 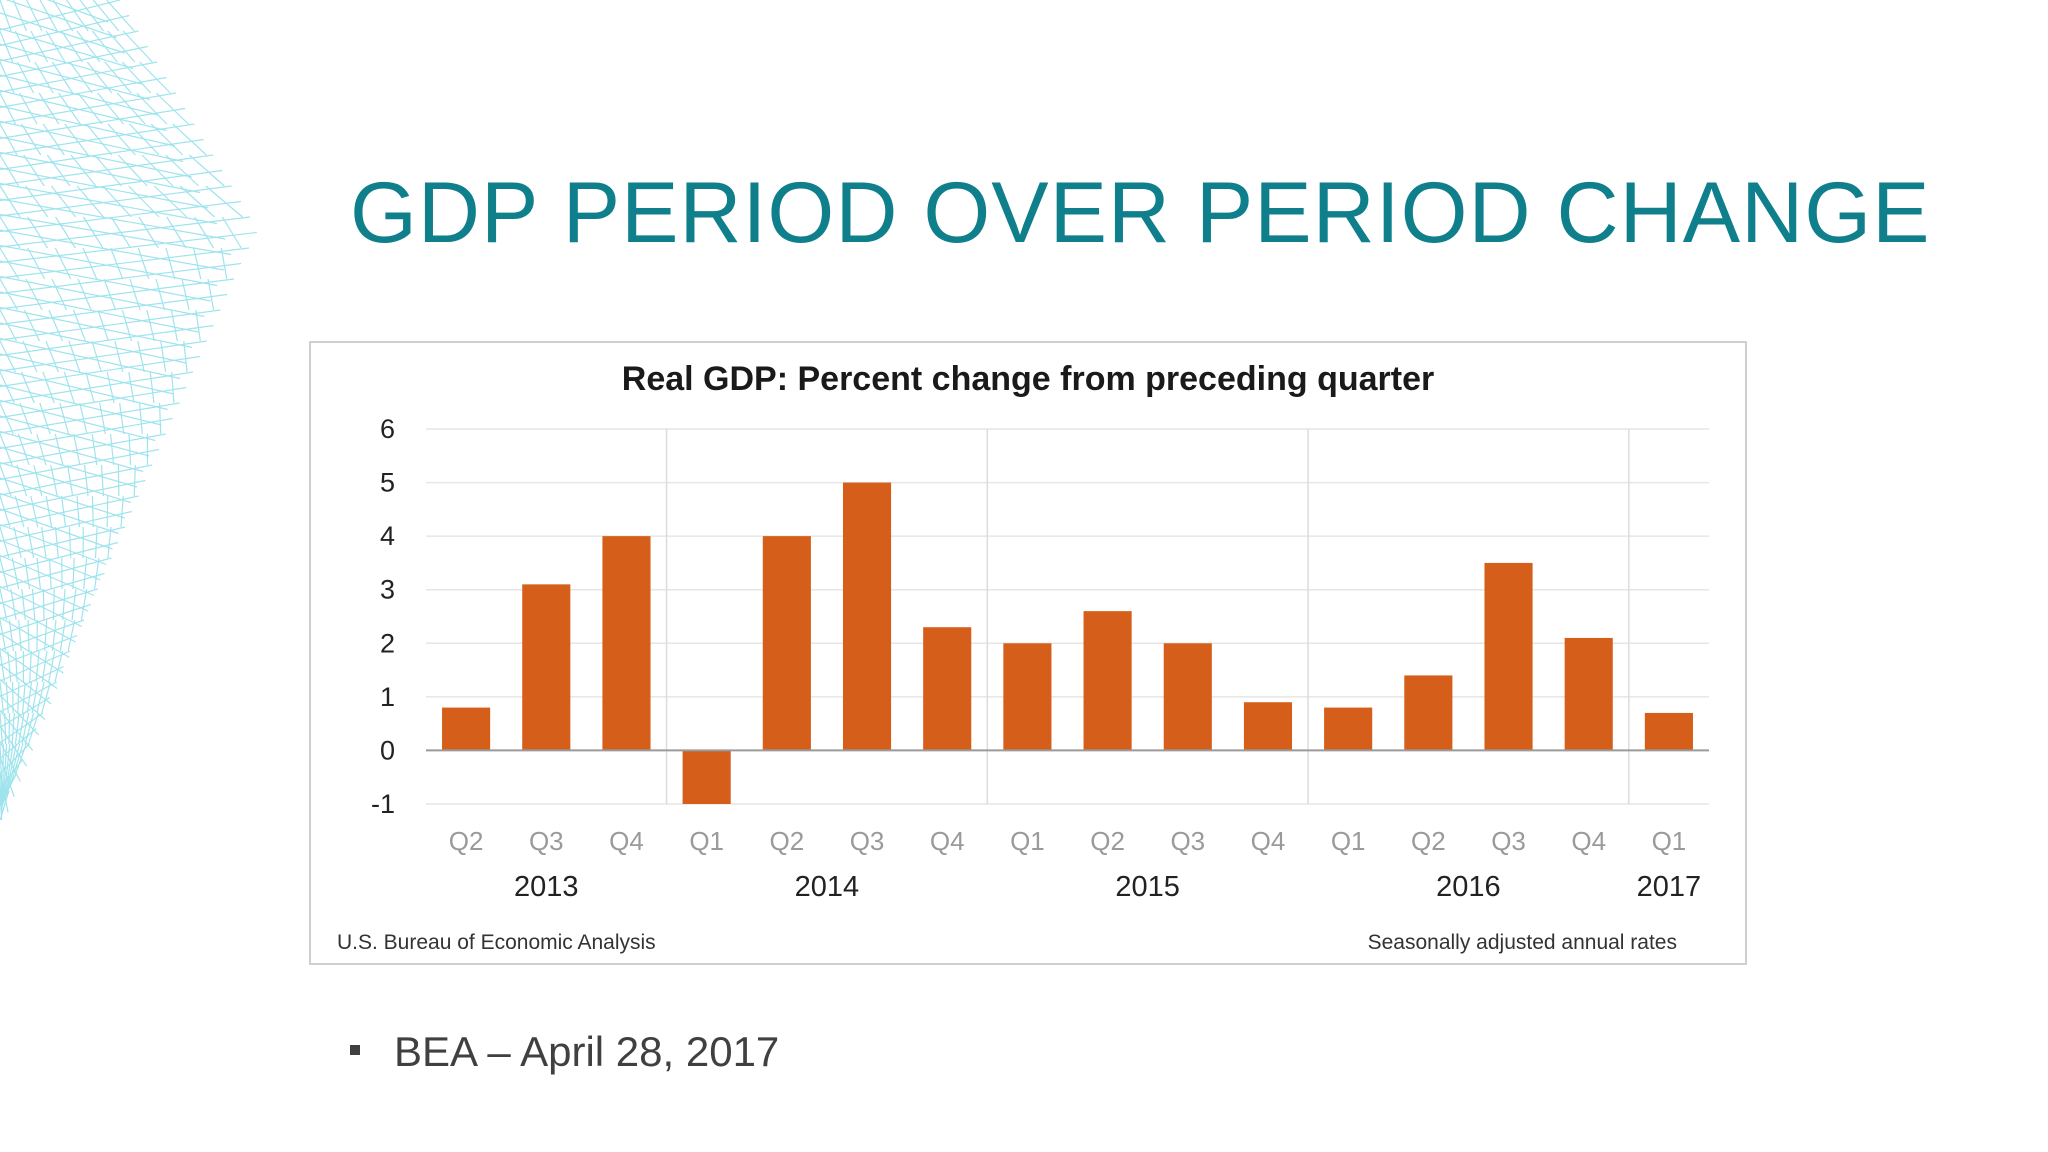 I want to click on y-tick-label: 6, so click(x=387, y=429).